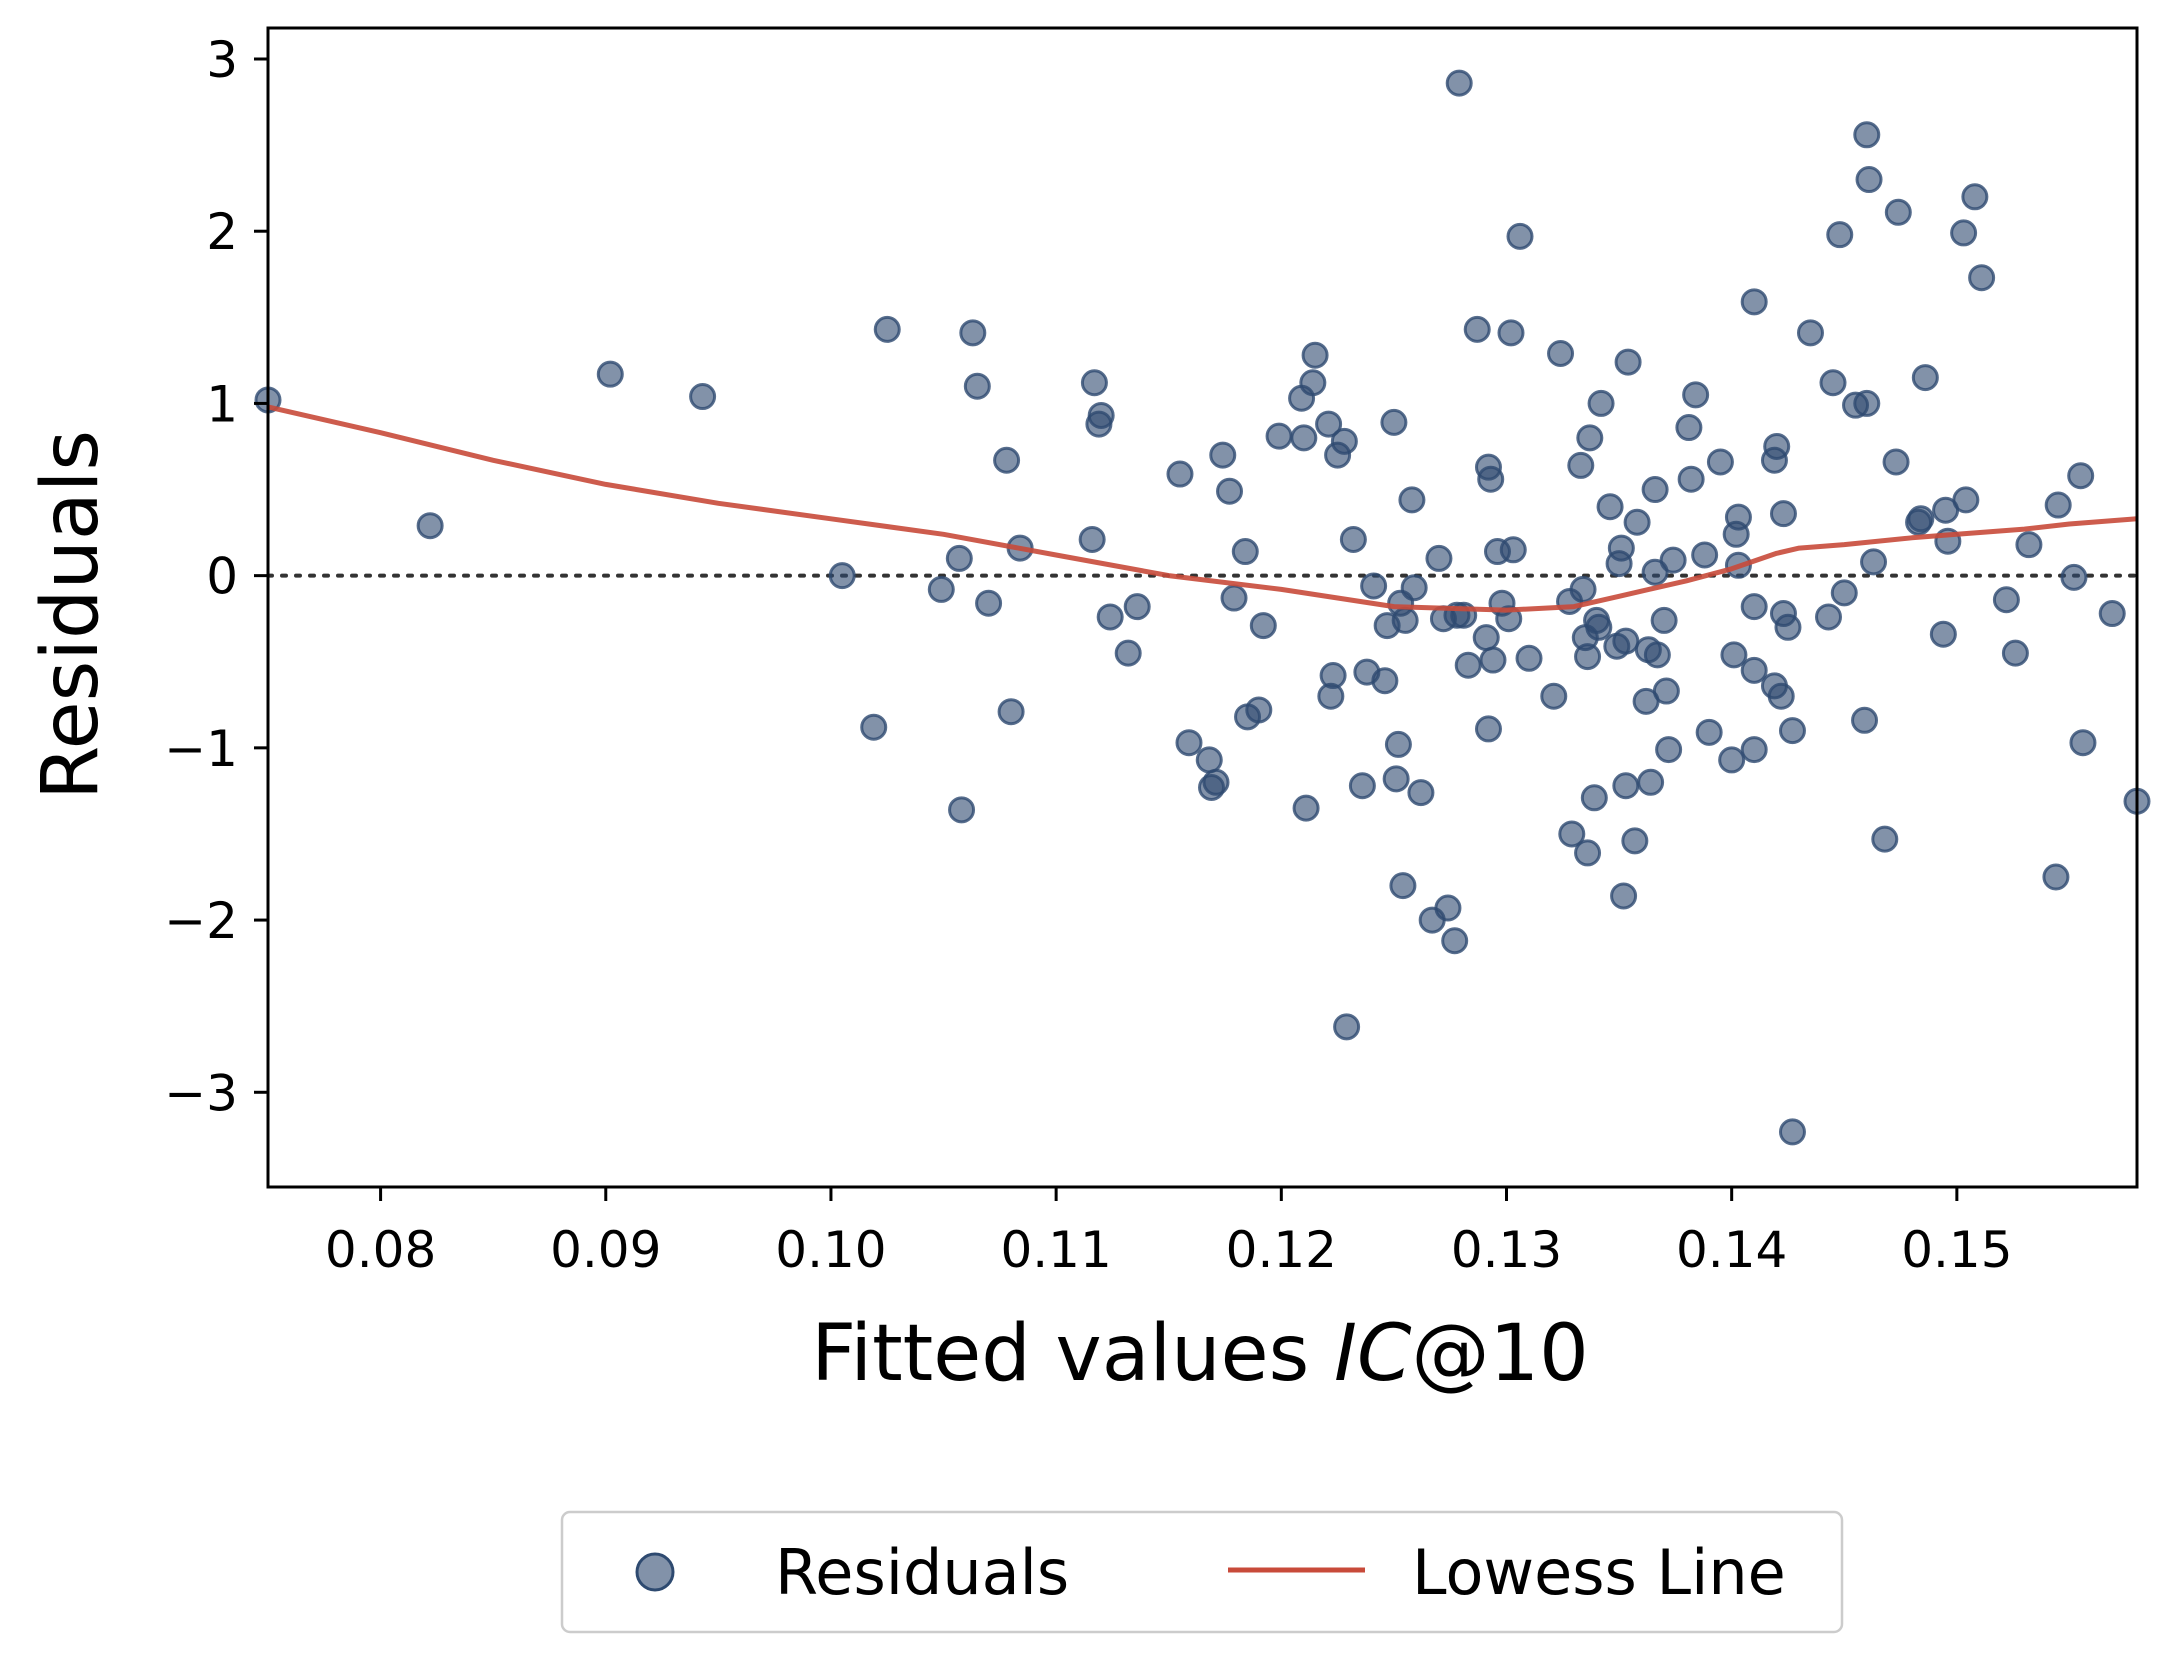  I want to click on y-axis-ticks: −3 −2 −1 0 1 2 3, so click(216, 576).